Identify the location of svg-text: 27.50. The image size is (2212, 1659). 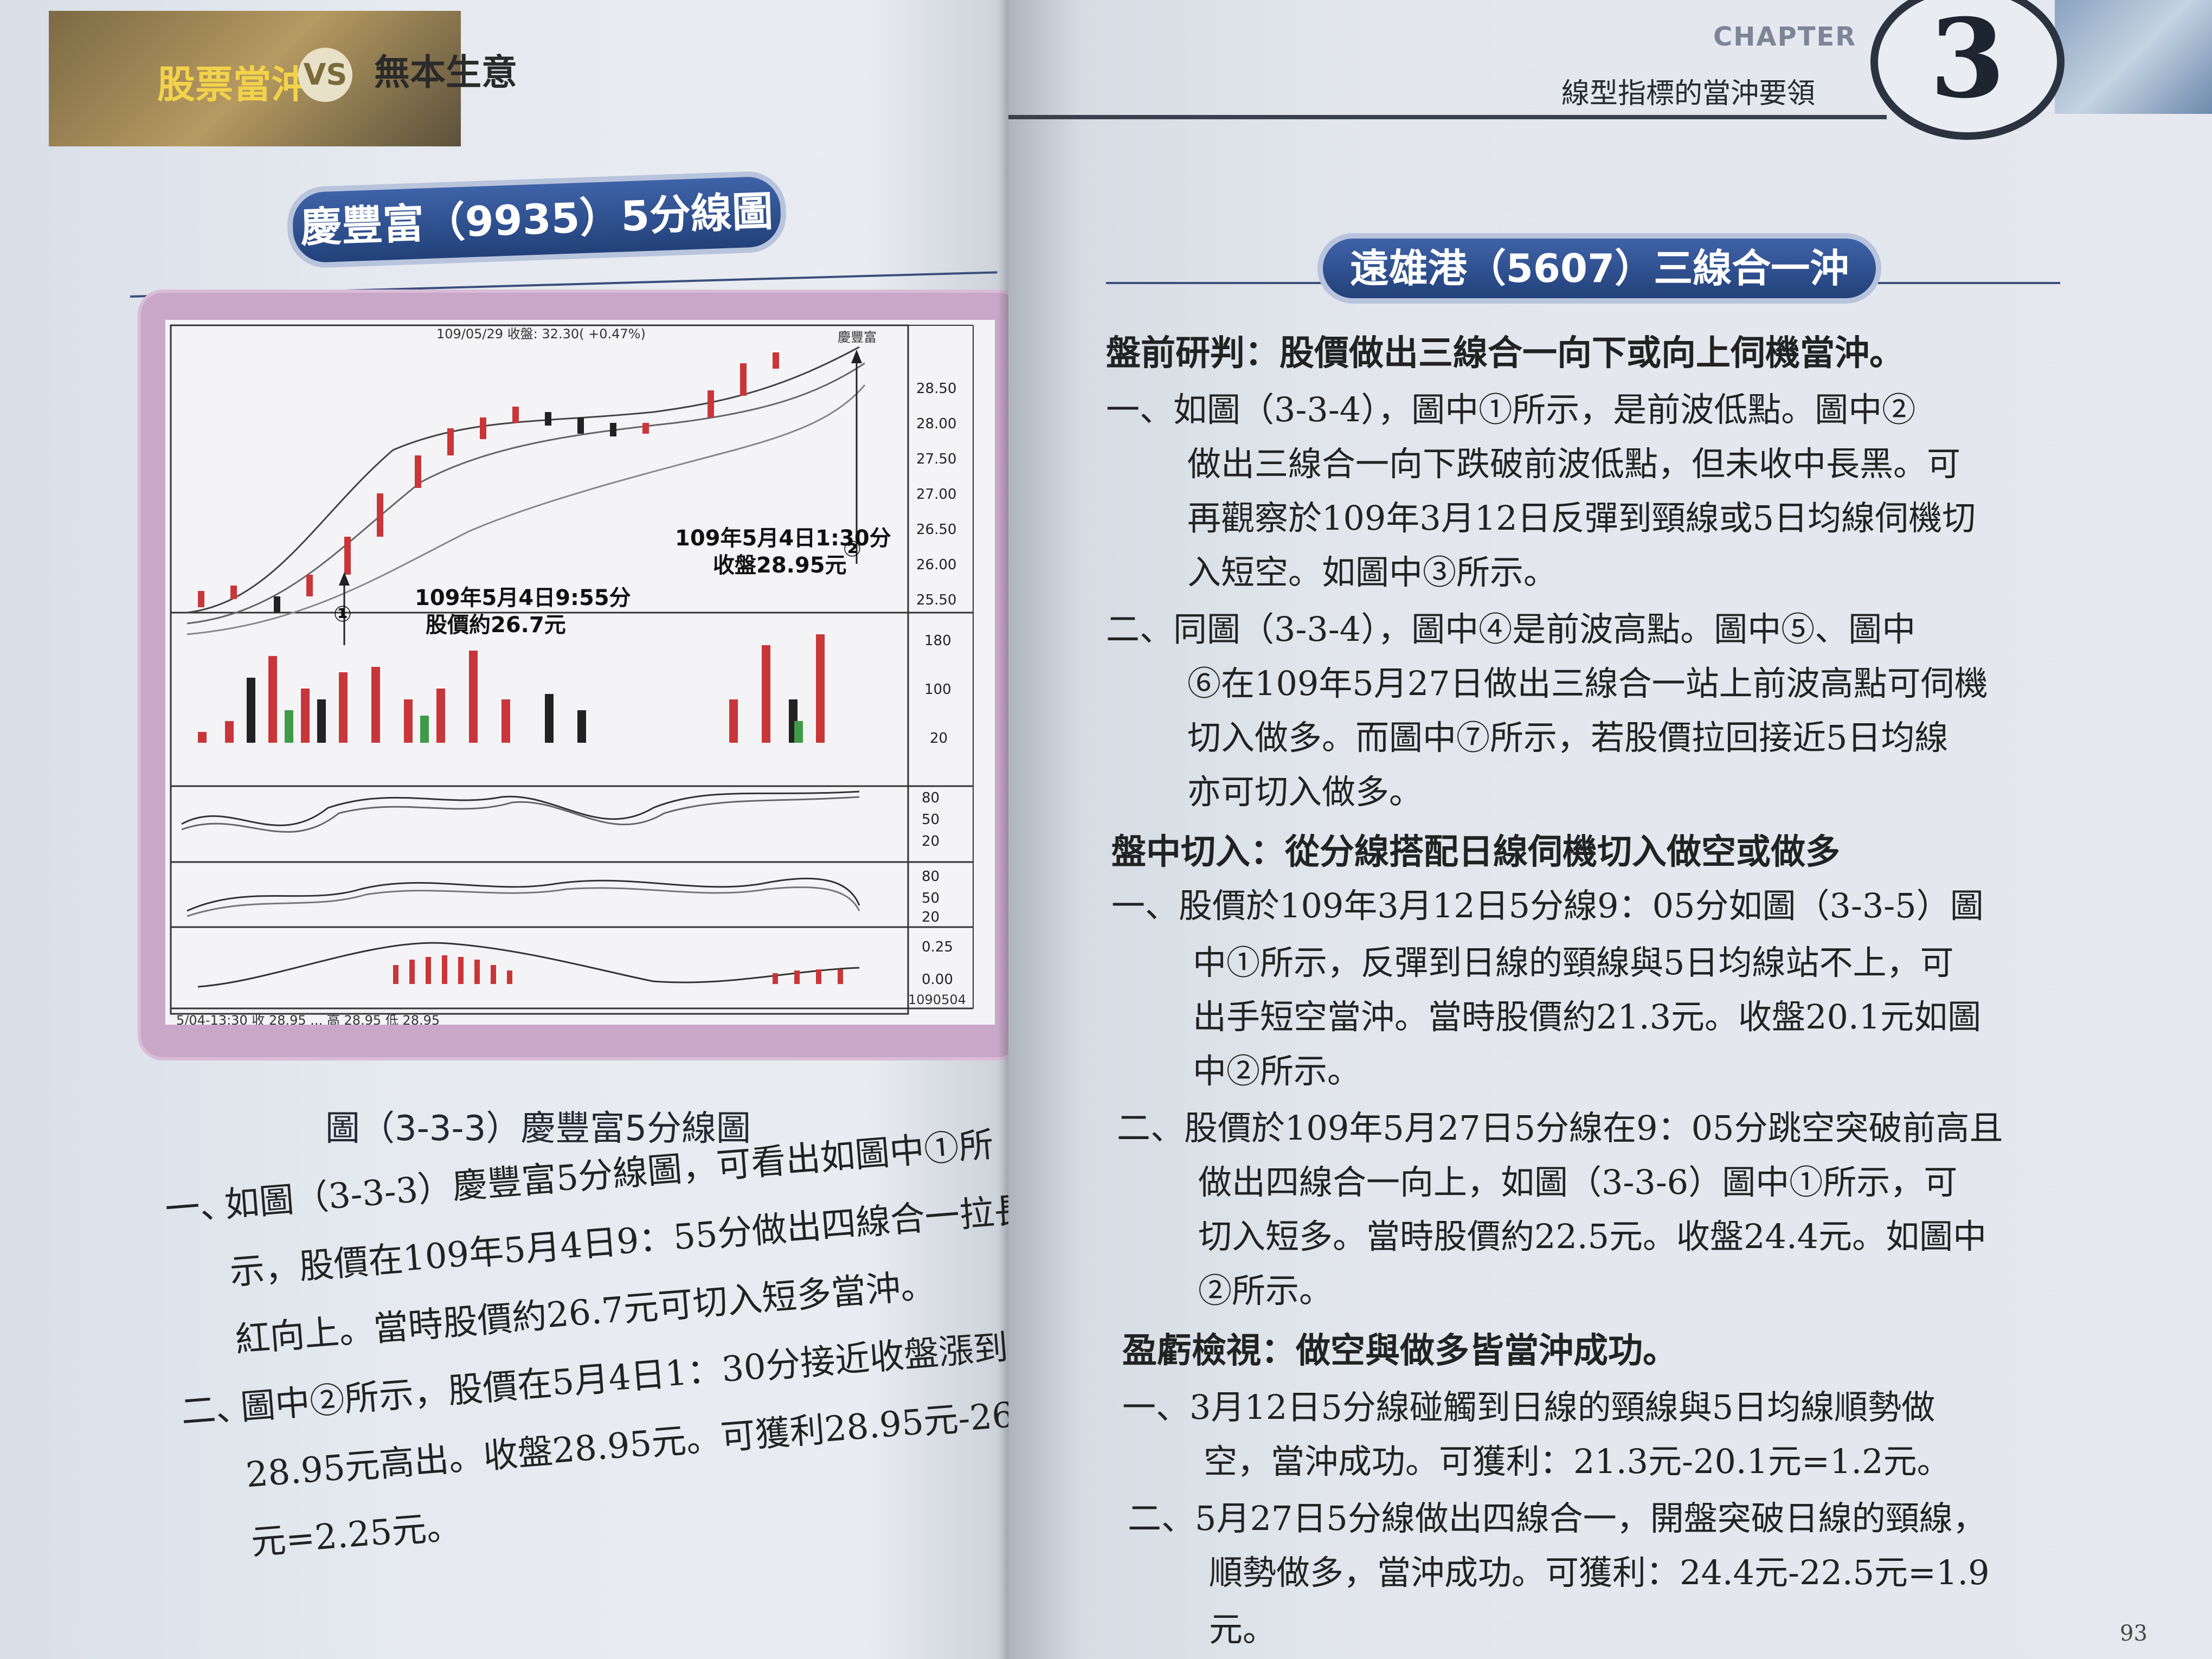
(936, 459).